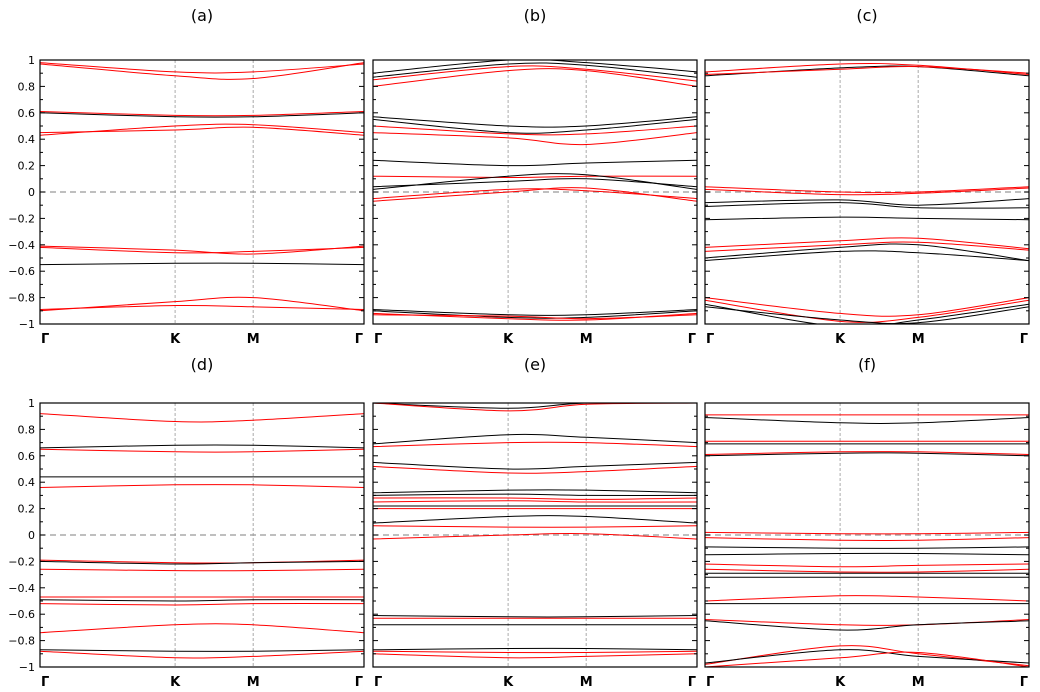 The image size is (1040, 692). What do you see at coordinates (692, 682) in the screenshot?
I see `panel-e-xtick-label-3: Γ` at bounding box center [692, 682].